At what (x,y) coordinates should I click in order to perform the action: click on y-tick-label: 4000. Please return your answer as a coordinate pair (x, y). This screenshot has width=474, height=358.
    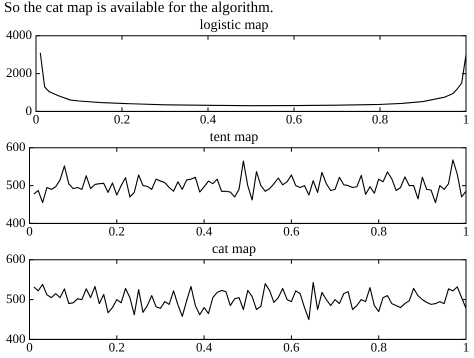
    Looking at the image, I should click on (19, 34).